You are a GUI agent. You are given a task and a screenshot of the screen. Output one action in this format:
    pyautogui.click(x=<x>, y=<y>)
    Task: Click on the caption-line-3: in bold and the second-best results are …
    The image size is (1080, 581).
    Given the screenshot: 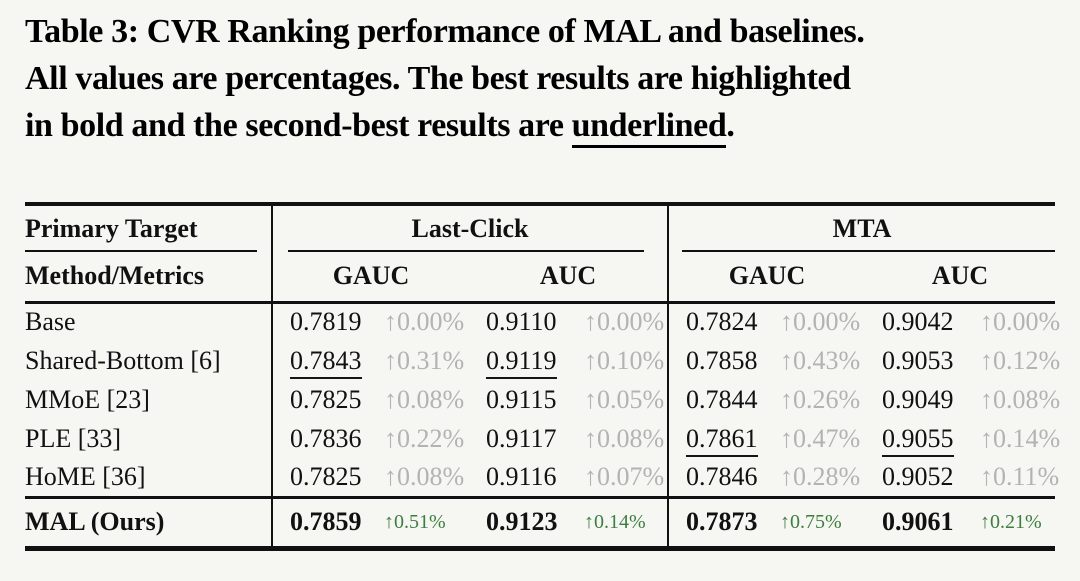 What is the action you would take?
    pyautogui.click(x=540, y=125)
    